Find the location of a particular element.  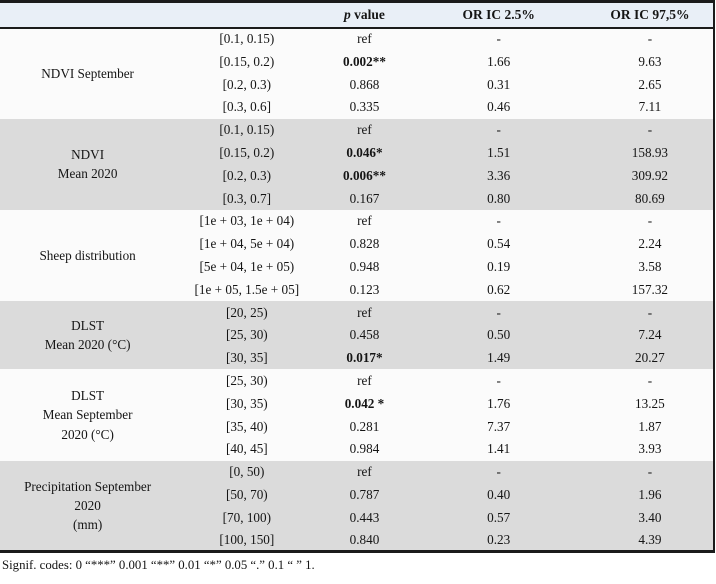

table-row: [0.15, 0.2) 0.002** 1.66 9.63 is located at coordinates (357, 62).